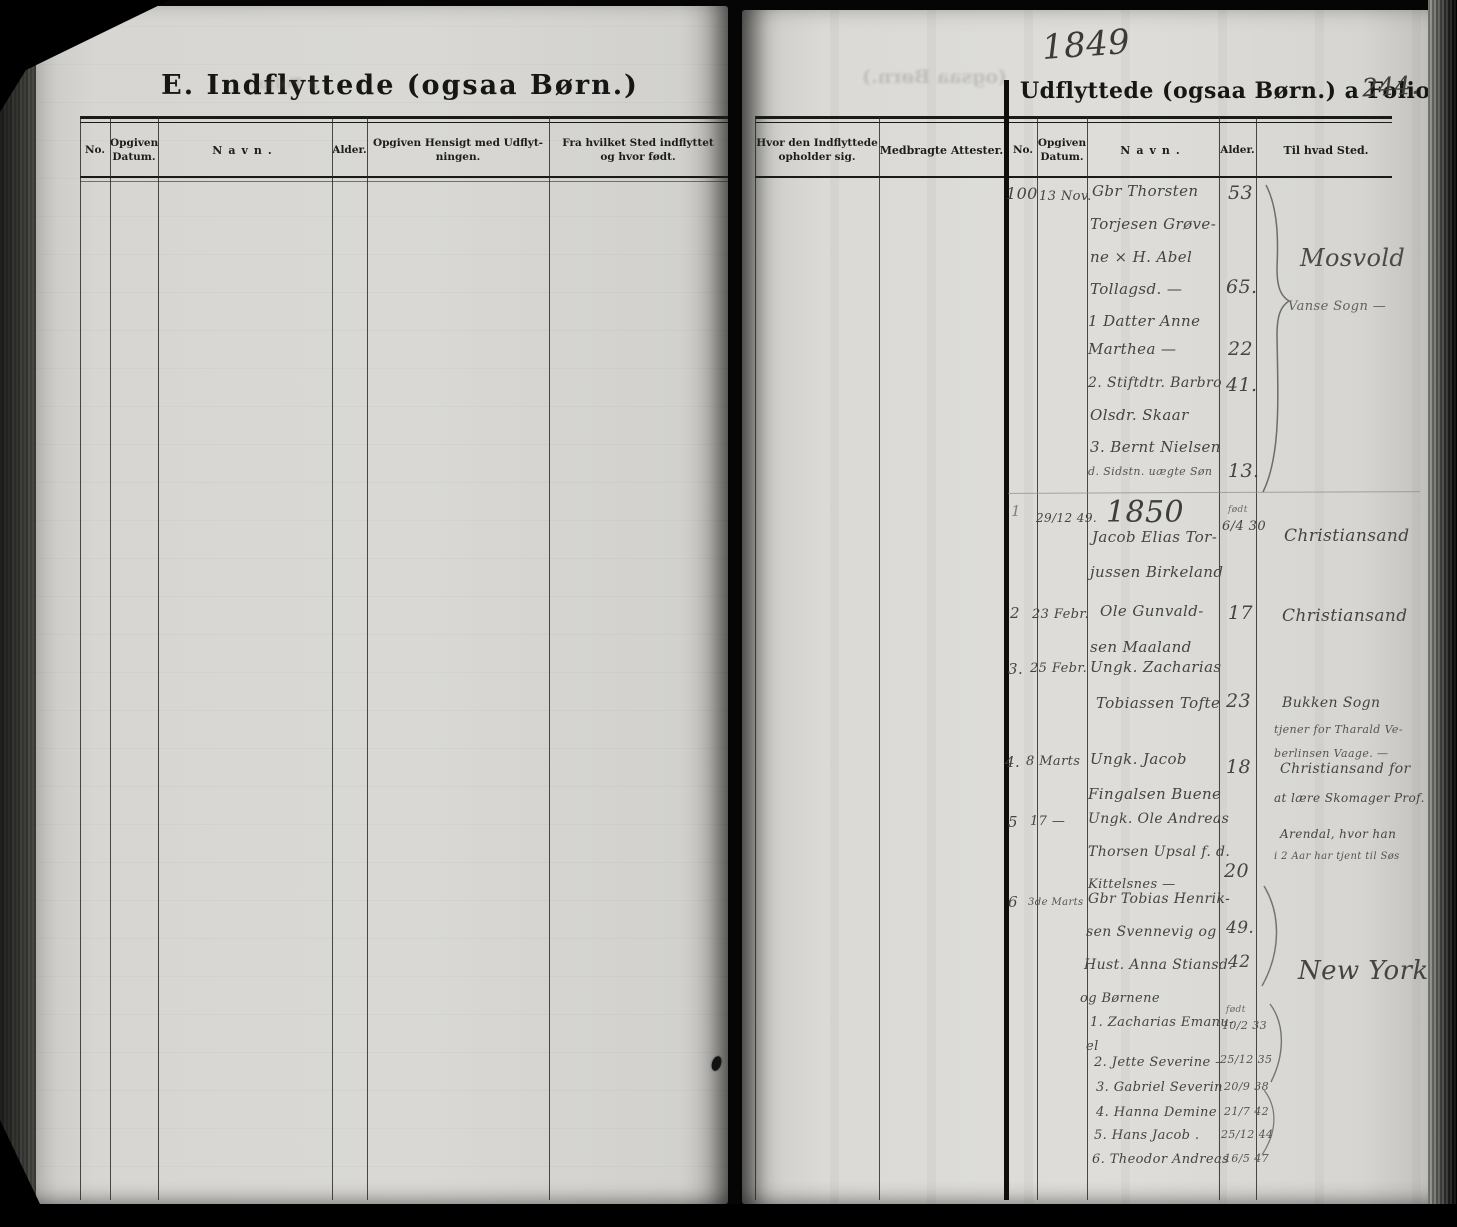 This screenshot has height=1227, width=1457. Describe the element at coordinates (1151, 932) in the screenshot. I see `entry-name-line: sen Svennevig og` at that location.